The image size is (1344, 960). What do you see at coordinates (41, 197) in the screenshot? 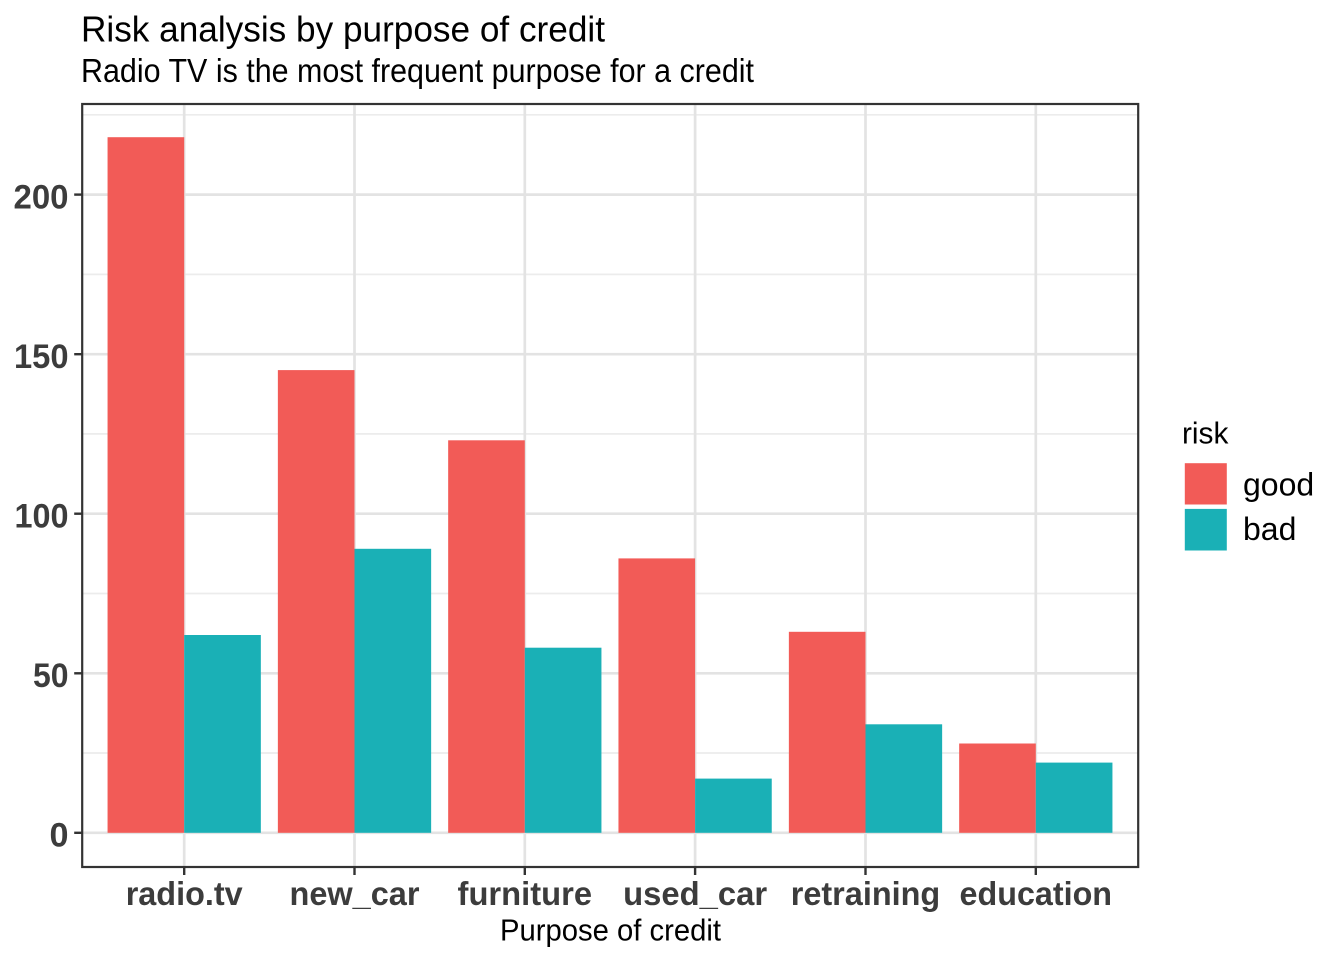
I see `svg-text: 200` at bounding box center [41, 197].